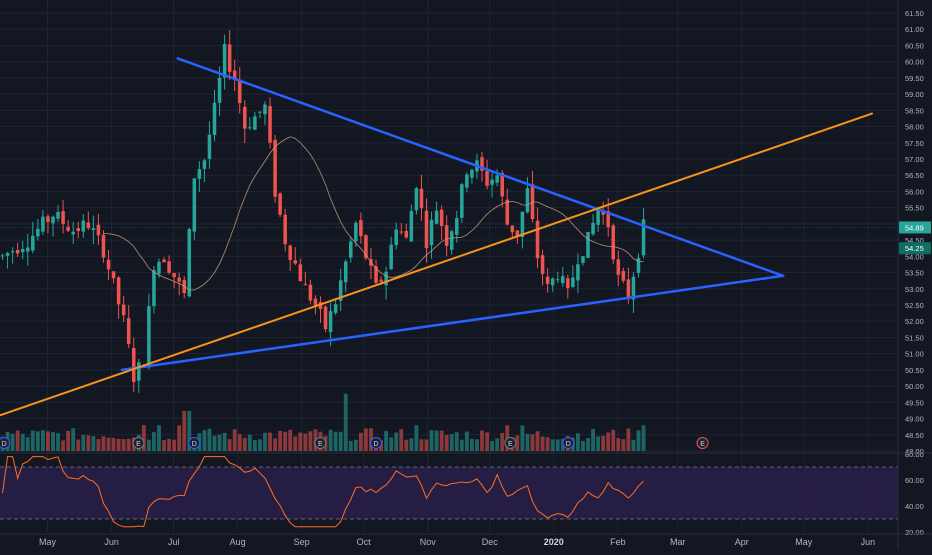  What do you see at coordinates (302, 542) in the screenshot?
I see `x-tick-label: Sep` at bounding box center [302, 542].